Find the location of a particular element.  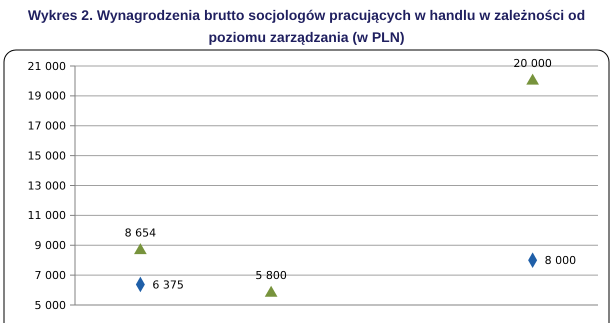

y-tick-label: 9 000 is located at coordinates (50, 245).